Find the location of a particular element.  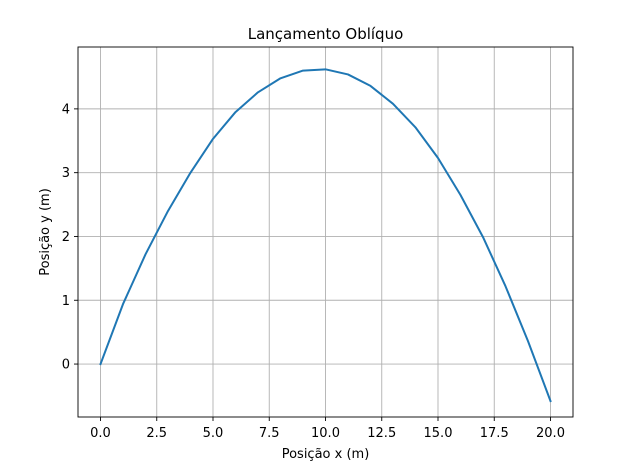

y-axis-label: Posição y (m) is located at coordinates (45, 232).